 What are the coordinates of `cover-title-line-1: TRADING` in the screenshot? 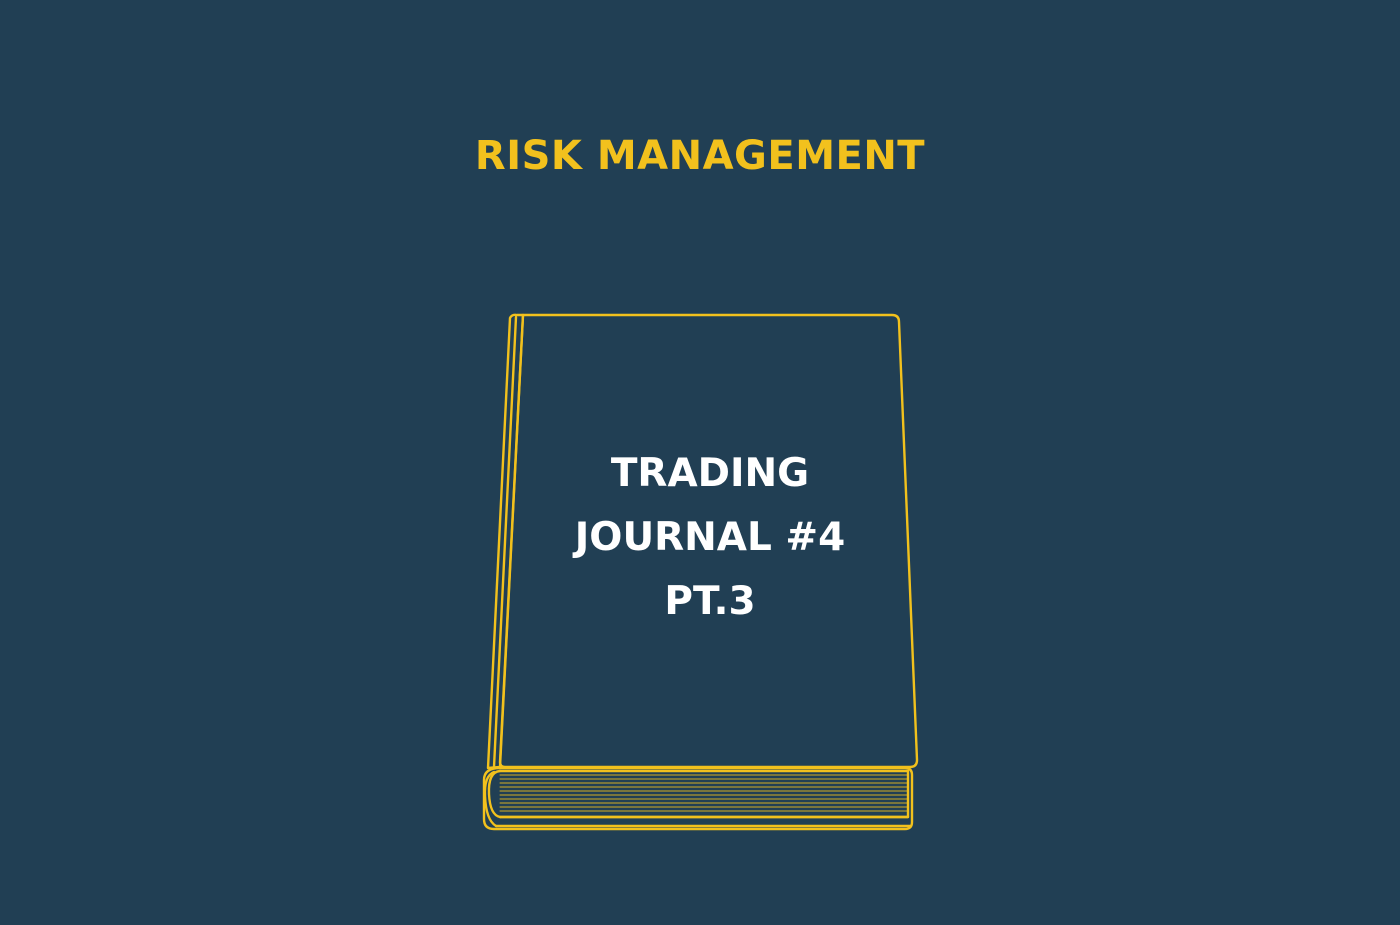 It's located at (710, 474).